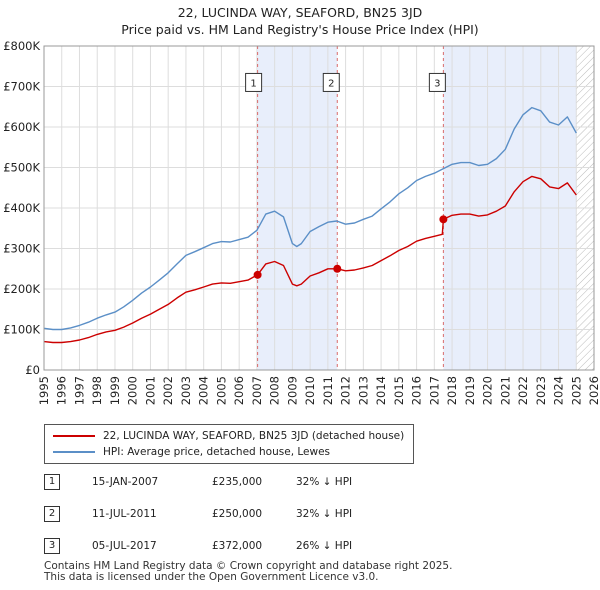  Describe the element at coordinates (488, 390) in the screenshot. I see `x-tick-label: 2020` at that location.